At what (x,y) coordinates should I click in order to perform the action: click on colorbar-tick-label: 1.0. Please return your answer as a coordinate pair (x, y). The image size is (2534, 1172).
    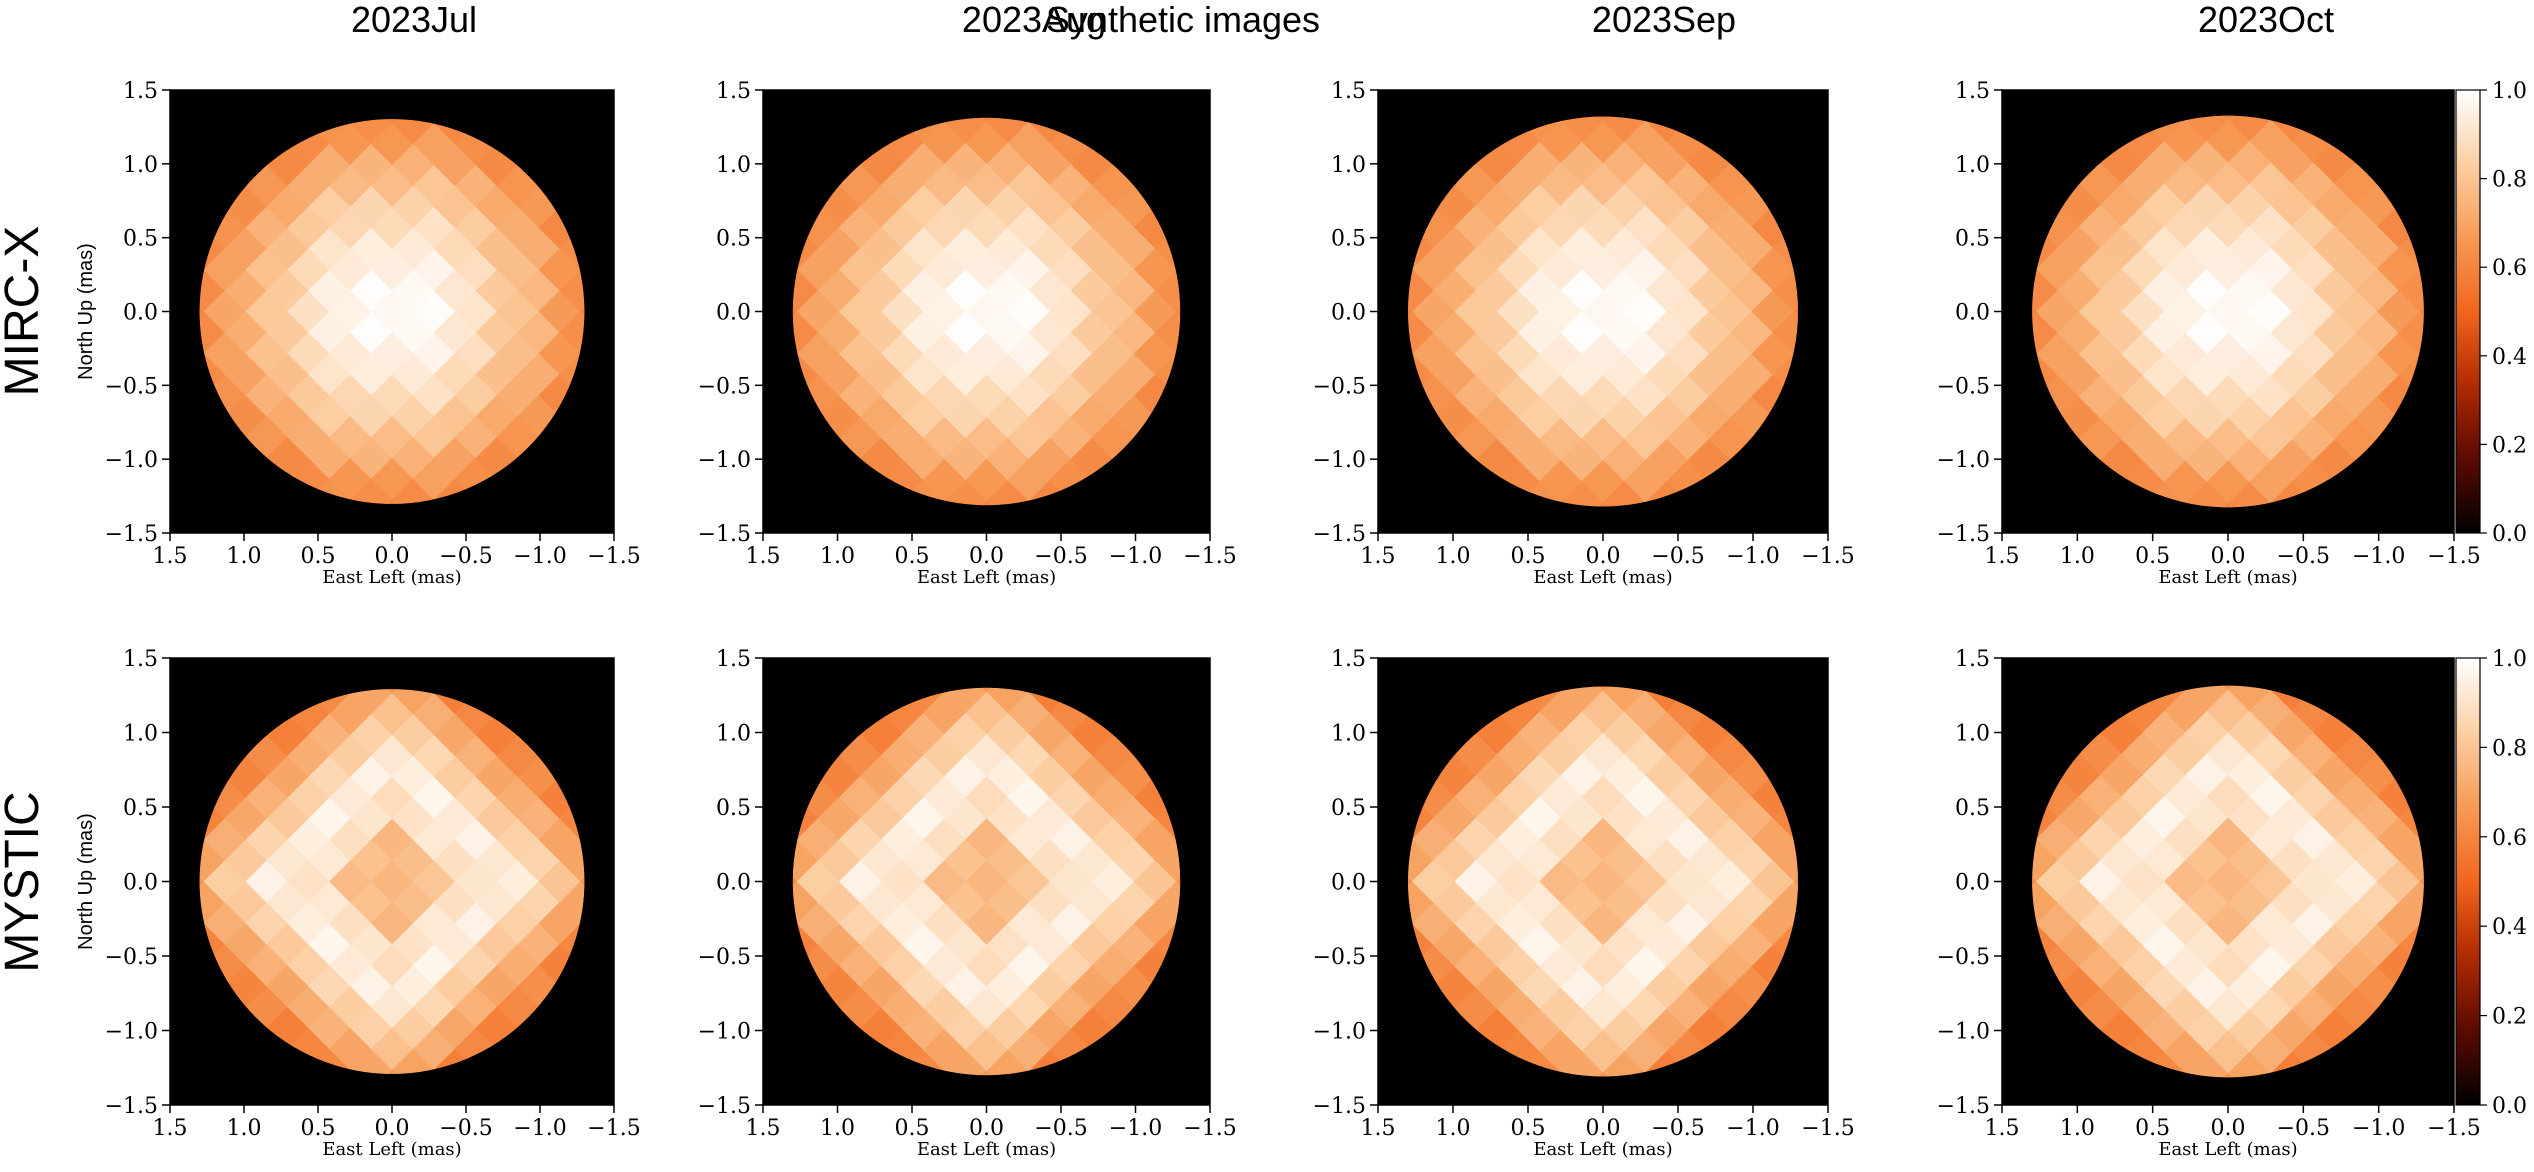
    Looking at the image, I should click on (2509, 659).